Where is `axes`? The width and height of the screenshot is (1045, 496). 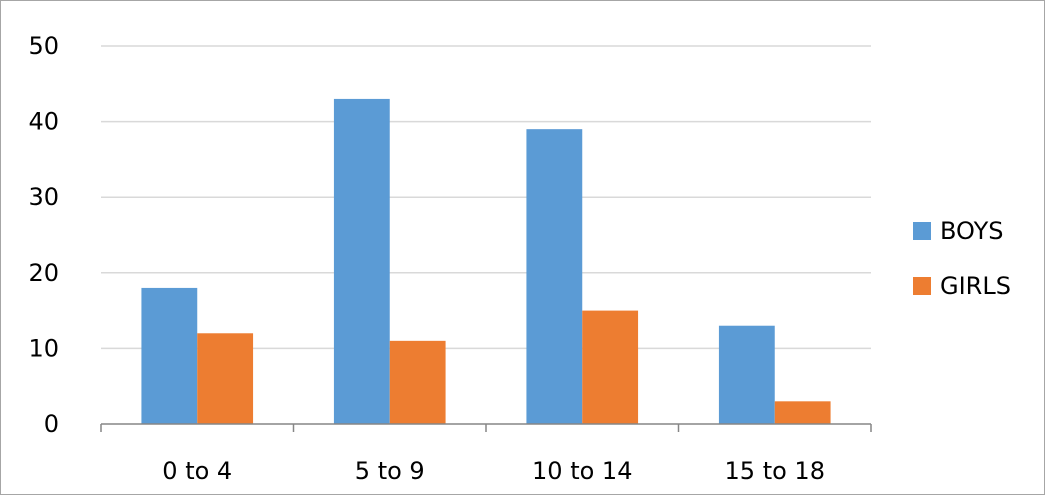 axes is located at coordinates (486, 427).